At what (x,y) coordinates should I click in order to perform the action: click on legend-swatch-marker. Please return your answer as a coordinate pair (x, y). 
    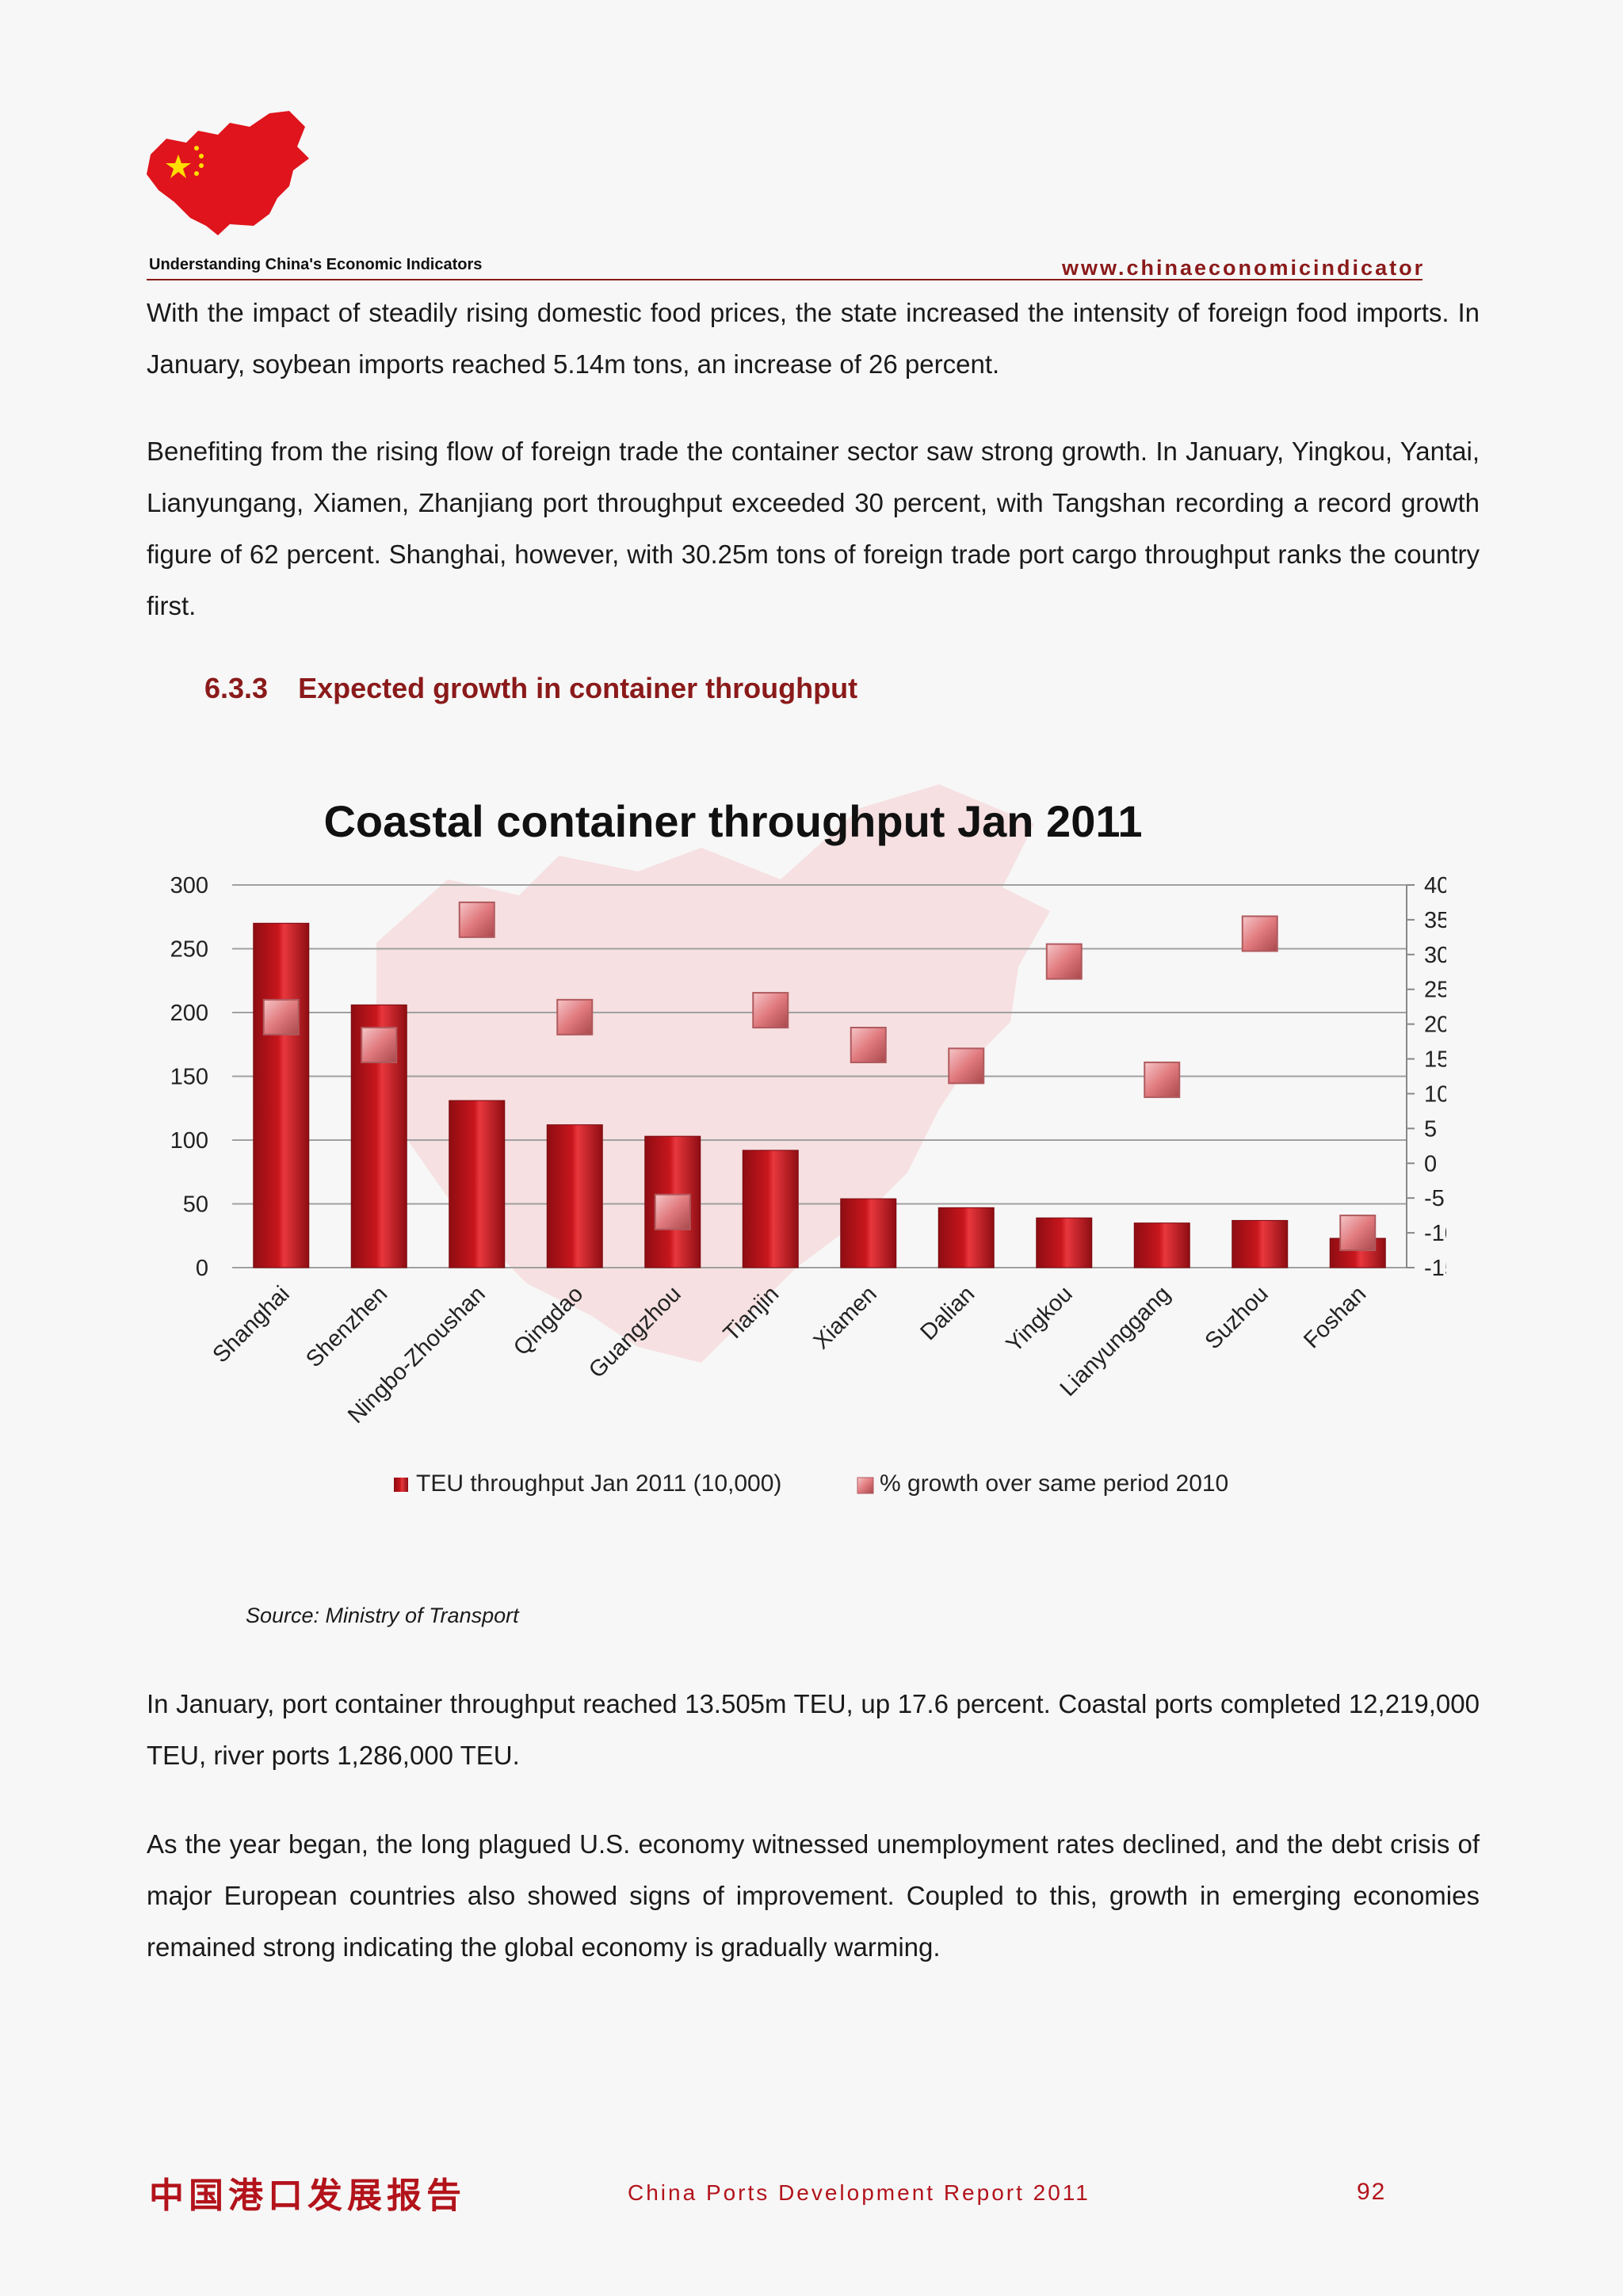
    Looking at the image, I should click on (865, 1485).